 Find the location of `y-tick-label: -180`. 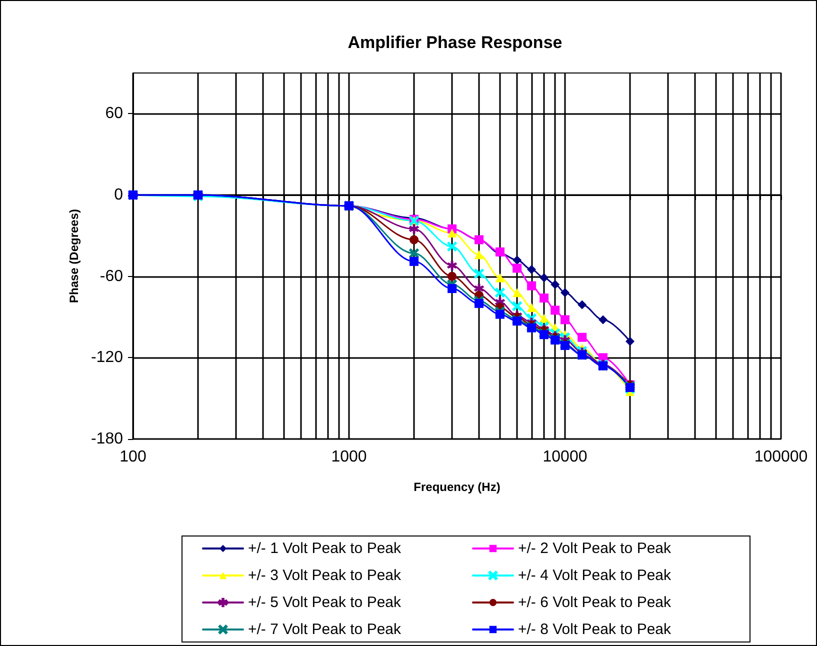

y-tick-label: -180 is located at coordinates (107, 439).